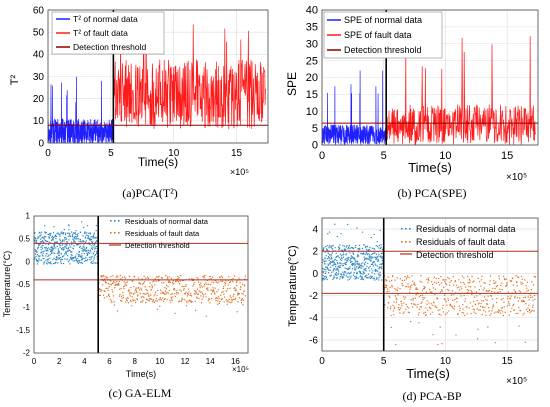 This screenshot has height=407, width=550. Describe the element at coordinates (235, 361) in the screenshot. I see `x-tick-label: 16` at that location.